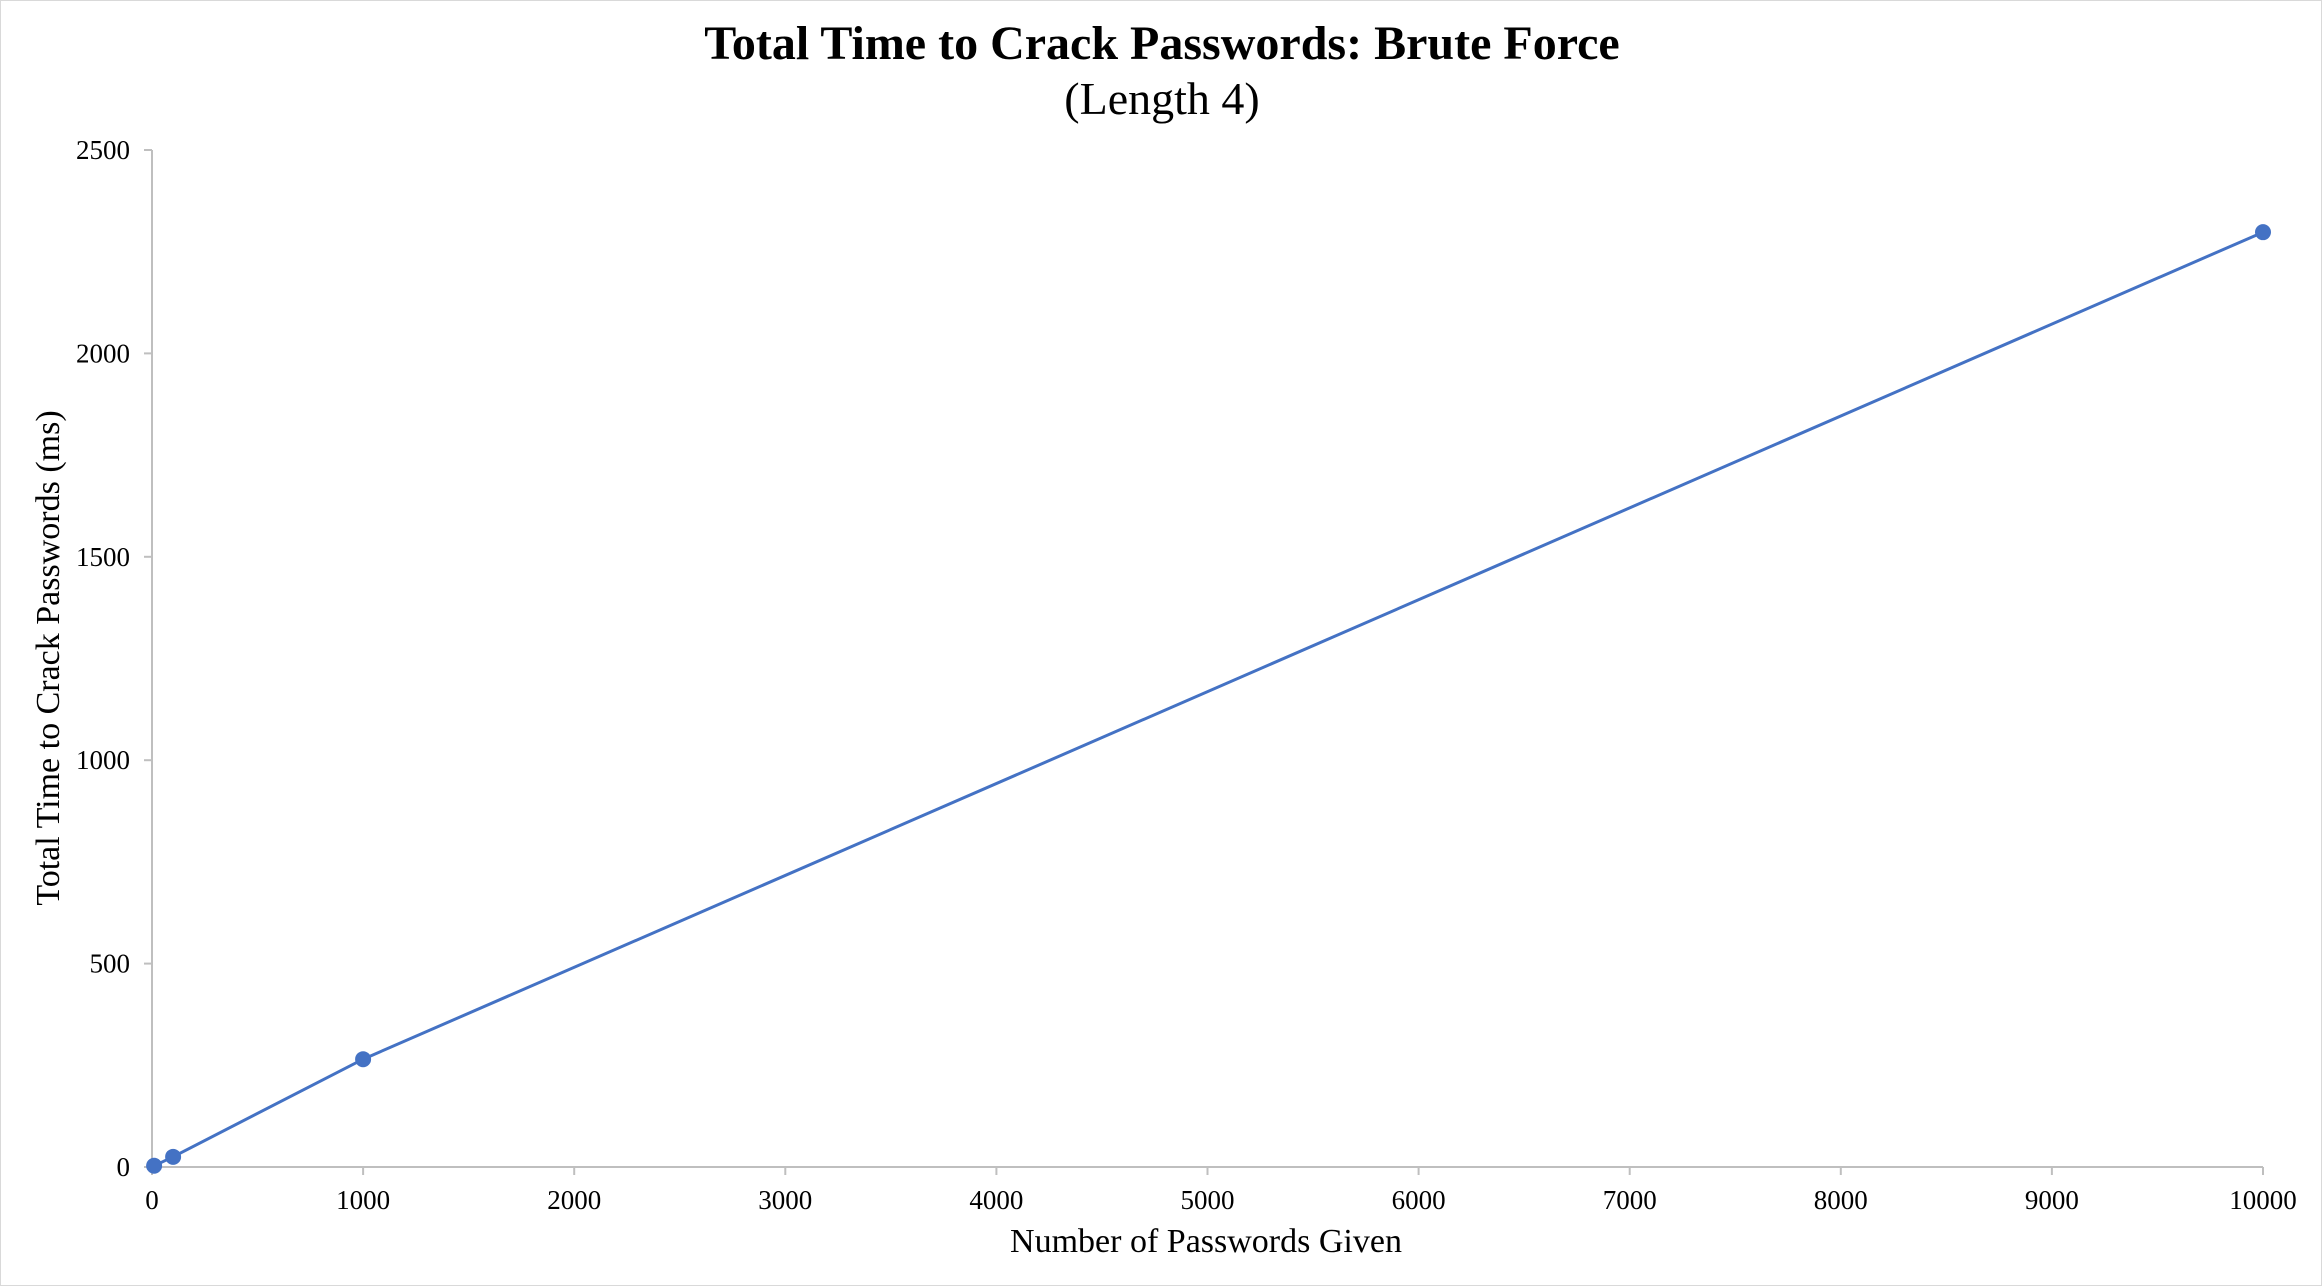 Image resolution: width=2322 pixels, height=1286 pixels. Describe the element at coordinates (1206, 1241) in the screenshot. I see `x-axis-title: Number of Passwords Given` at that location.